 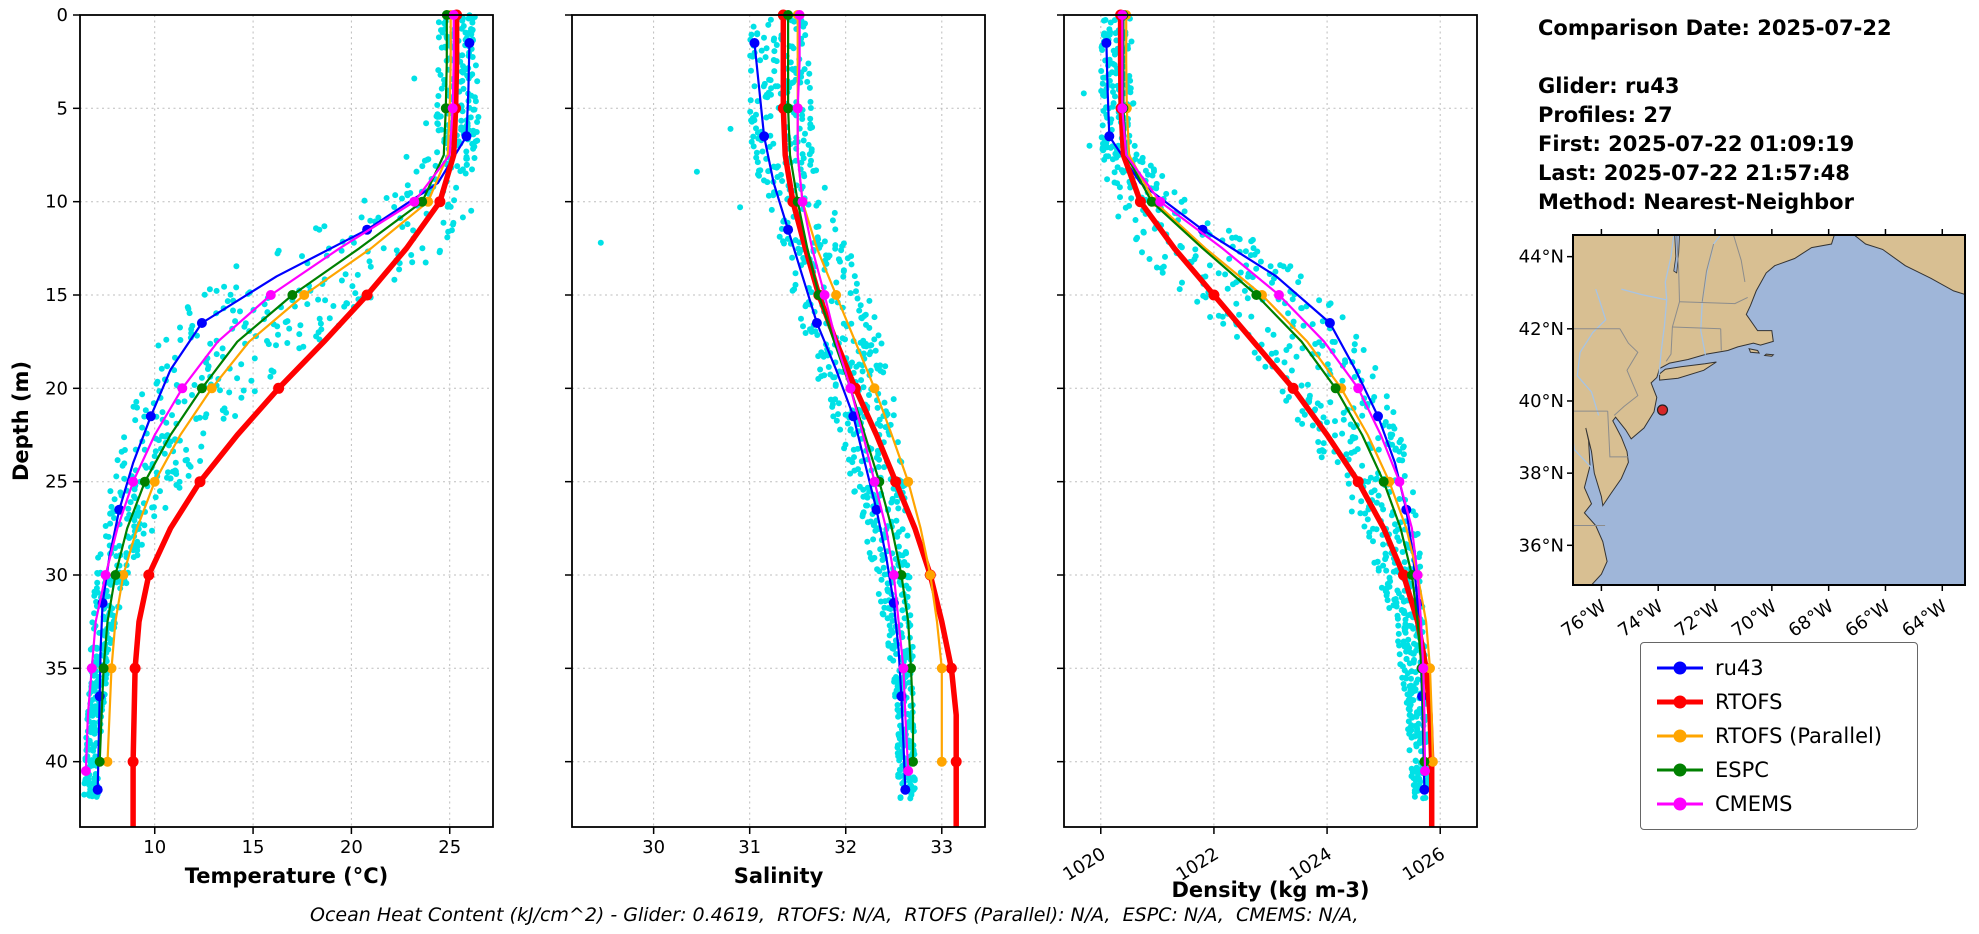 What do you see at coordinates (273, 388) in the screenshot?
I see `series-espc` at bounding box center [273, 388].